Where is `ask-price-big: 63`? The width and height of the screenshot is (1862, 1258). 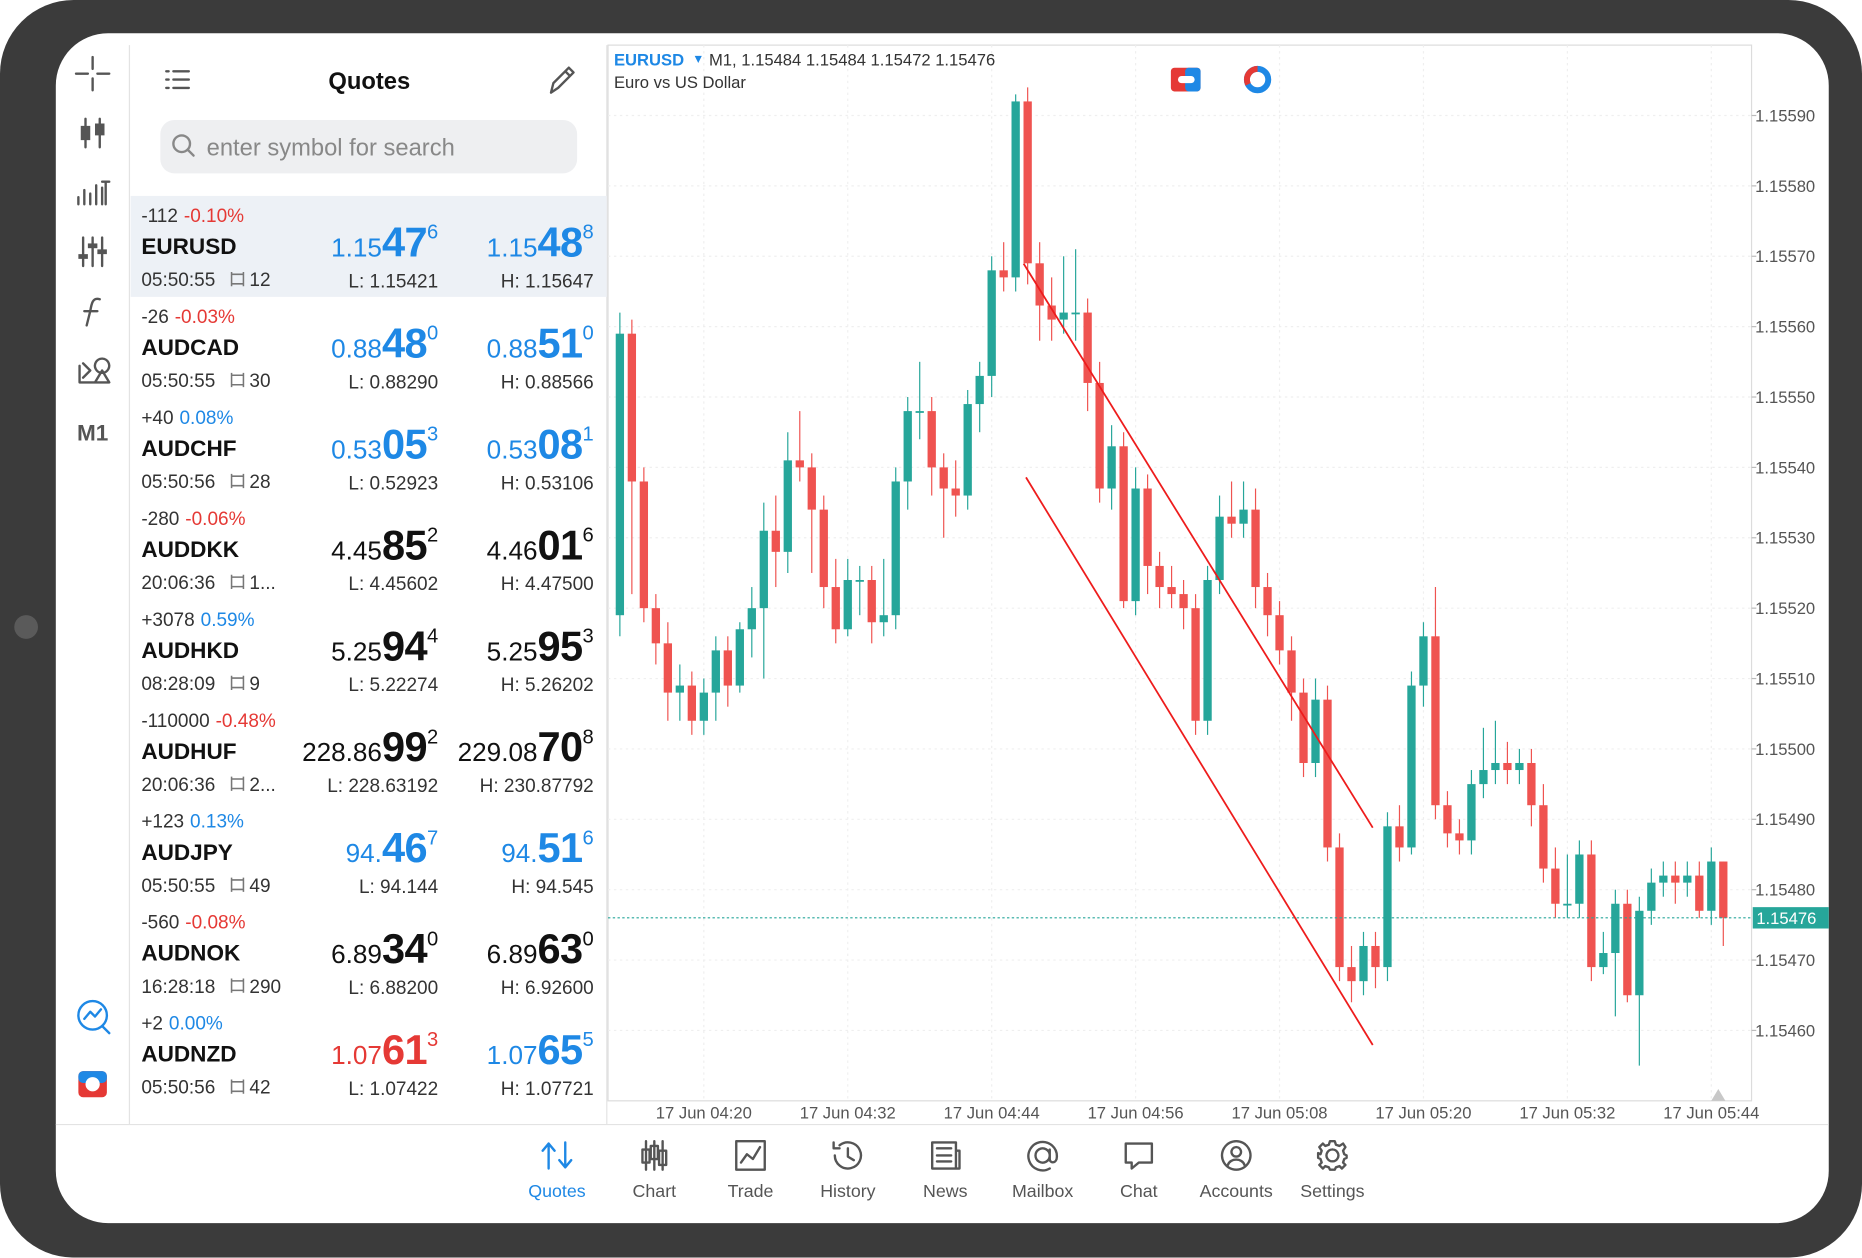 ask-price-big: 63 is located at coordinates (560, 948).